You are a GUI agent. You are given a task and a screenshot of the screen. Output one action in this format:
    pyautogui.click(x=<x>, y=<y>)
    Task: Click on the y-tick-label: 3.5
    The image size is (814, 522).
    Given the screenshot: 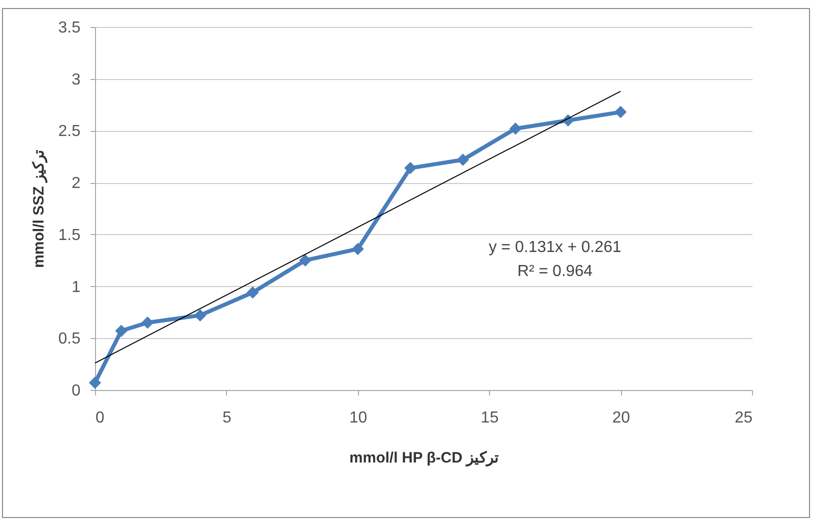 What is the action you would take?
    pyautogui.click(x=69, y=28)
    